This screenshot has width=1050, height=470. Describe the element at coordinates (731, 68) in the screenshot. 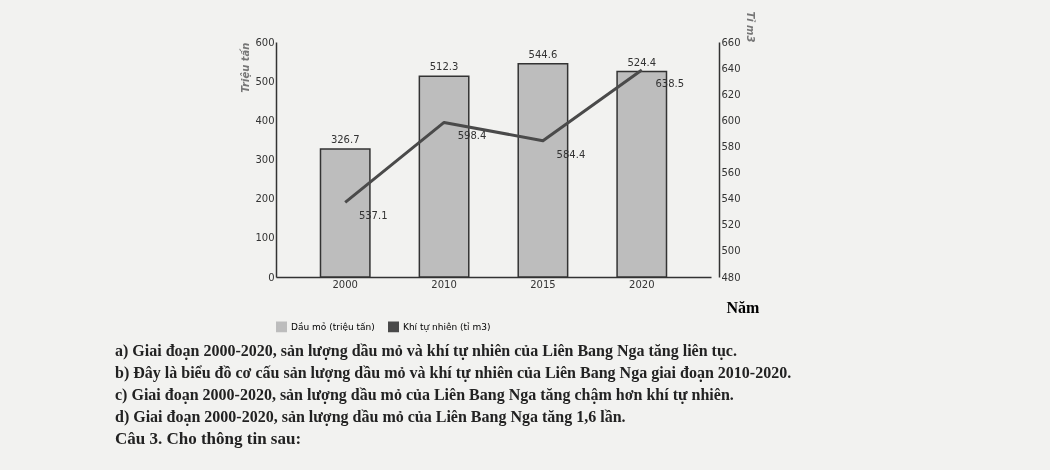

I see `y2-tick-label: 640` at that location.